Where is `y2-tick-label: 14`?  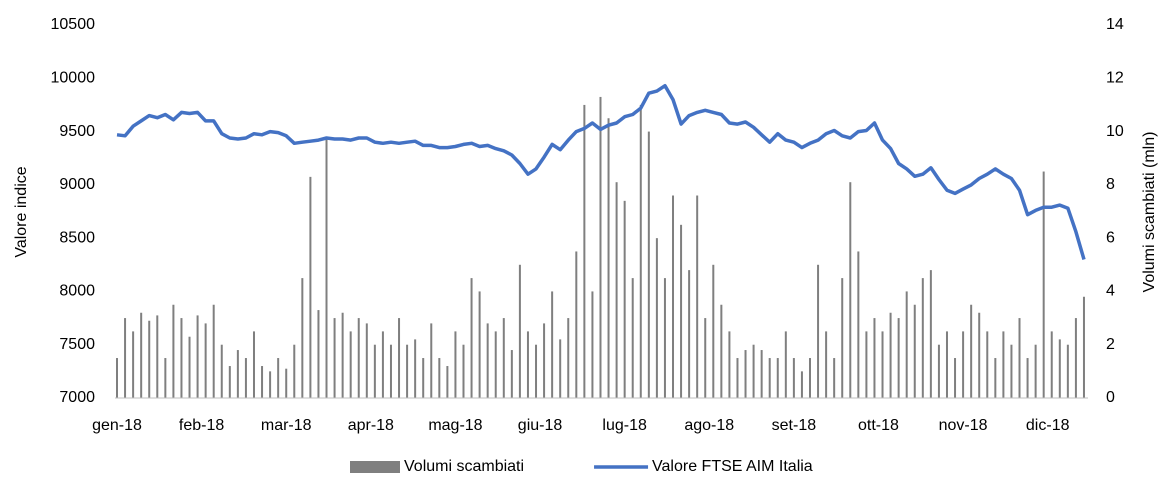 y2-tick-label: 14 is located at coordinates (1115, 24).